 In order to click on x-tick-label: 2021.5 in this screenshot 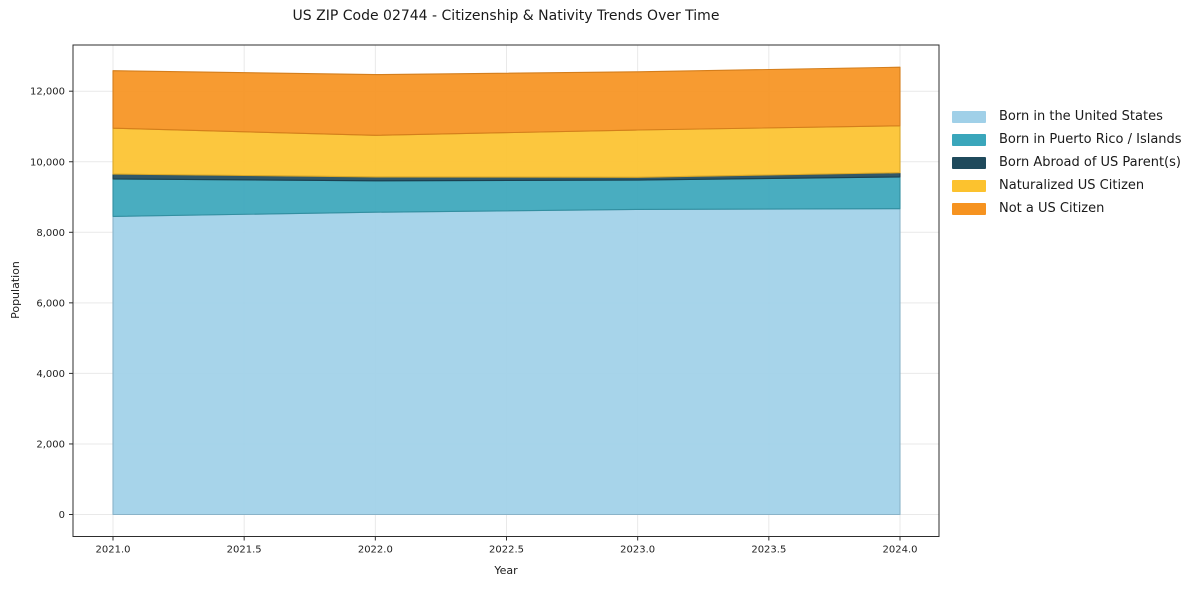, I will do `click(244, 550)`.